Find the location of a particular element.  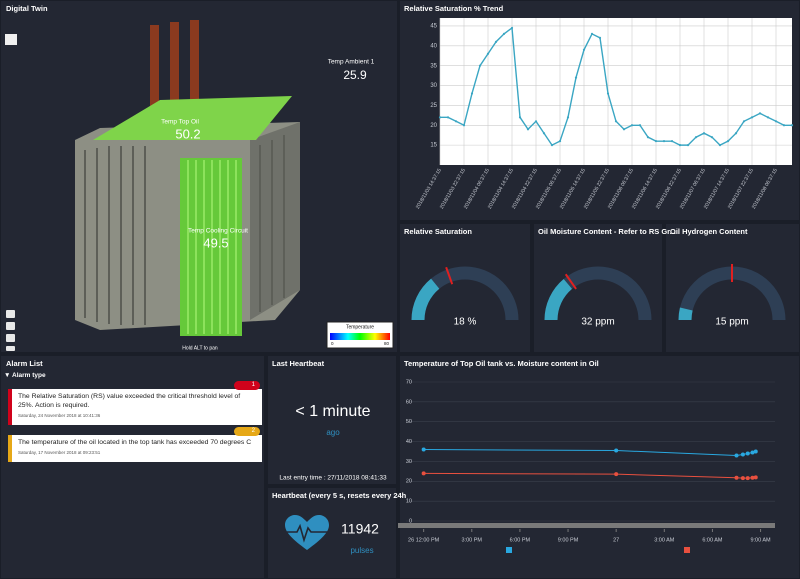

x-tick-label: 3:00 PM is located at coordinates (472, 540).